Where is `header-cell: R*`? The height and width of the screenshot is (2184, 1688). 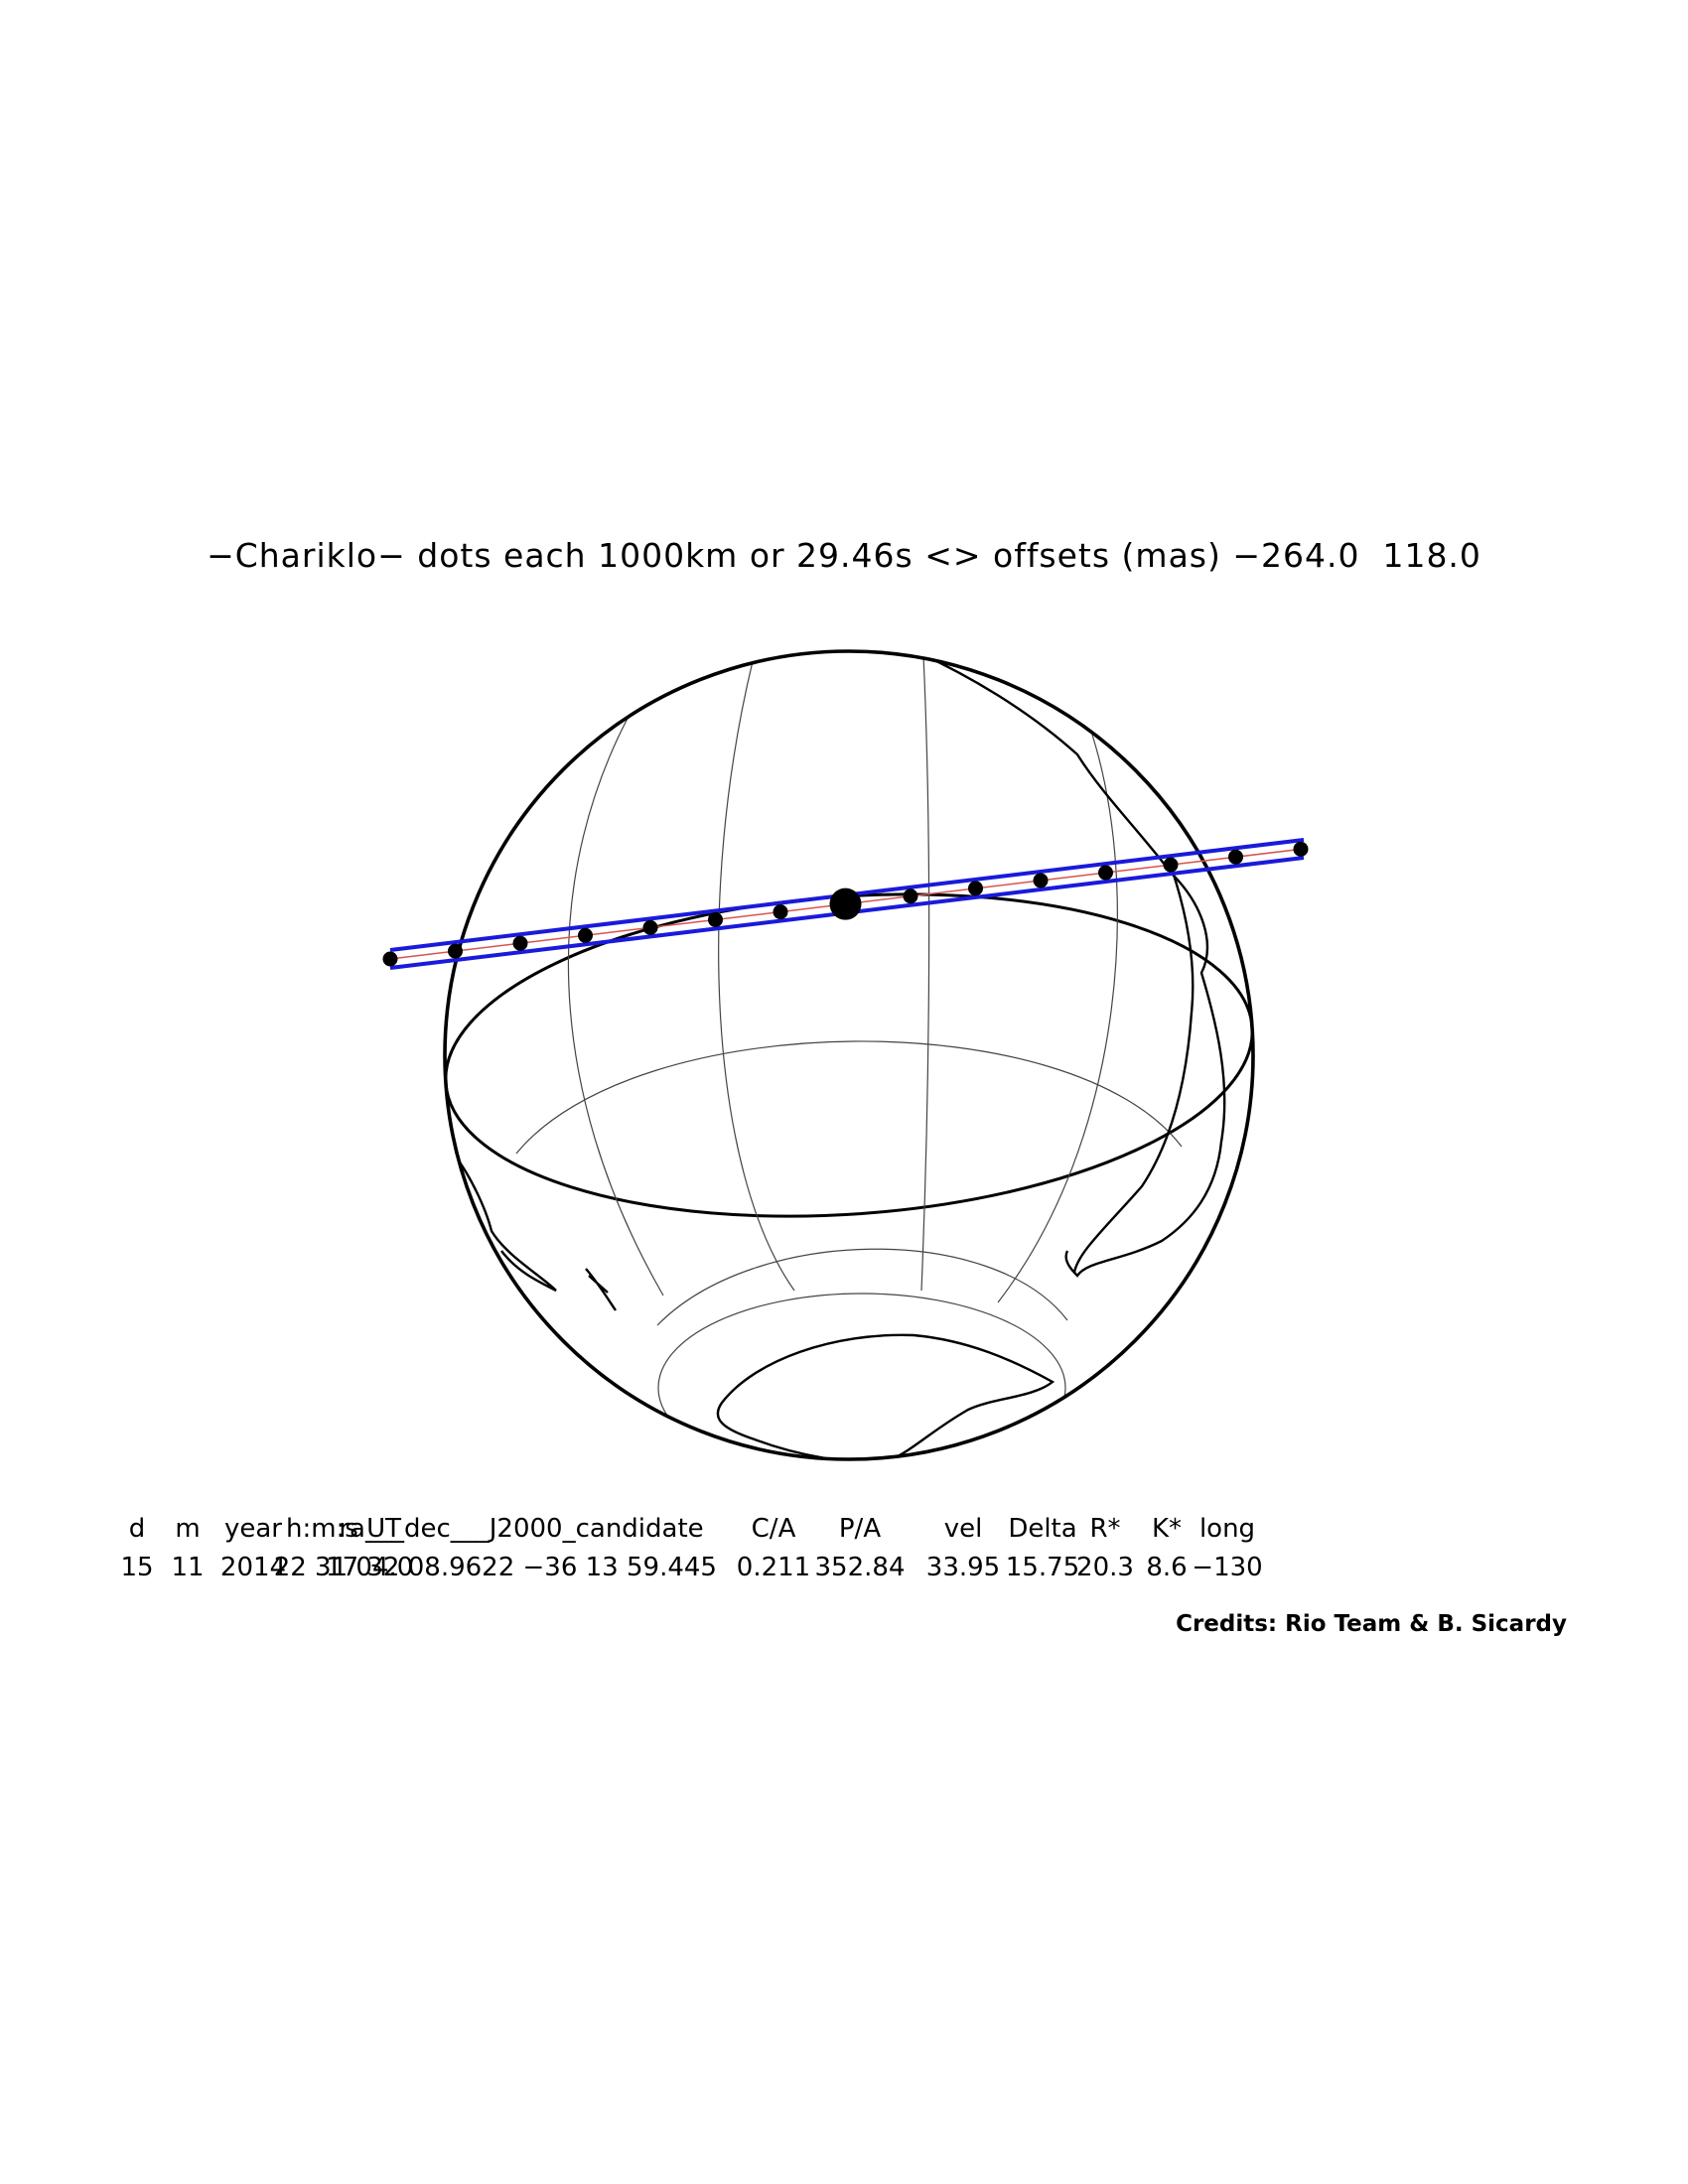 header-cell: R* is located at coordinates (1105, 1529).